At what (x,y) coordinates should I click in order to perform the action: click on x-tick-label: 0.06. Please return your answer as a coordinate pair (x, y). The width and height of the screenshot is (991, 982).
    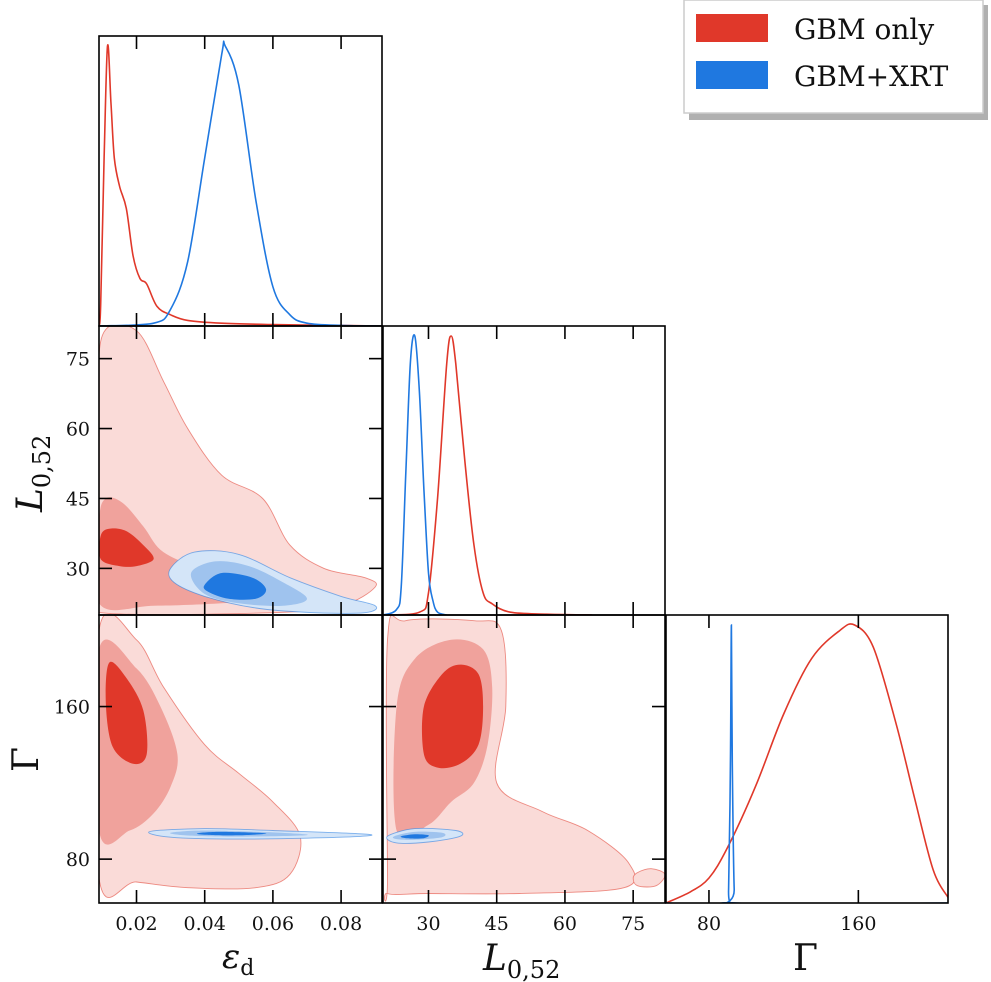
    Looking at the image, I should click on (273, 924).